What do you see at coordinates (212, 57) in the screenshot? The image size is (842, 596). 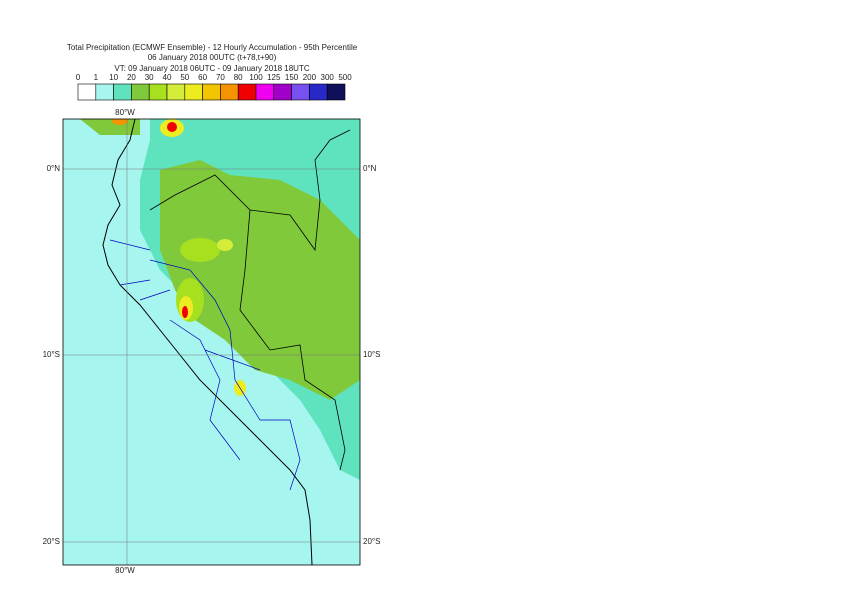 I see `title-line: 06 January 2018 00UTC (t+78,t+90)` at bounding box center [212, 57].